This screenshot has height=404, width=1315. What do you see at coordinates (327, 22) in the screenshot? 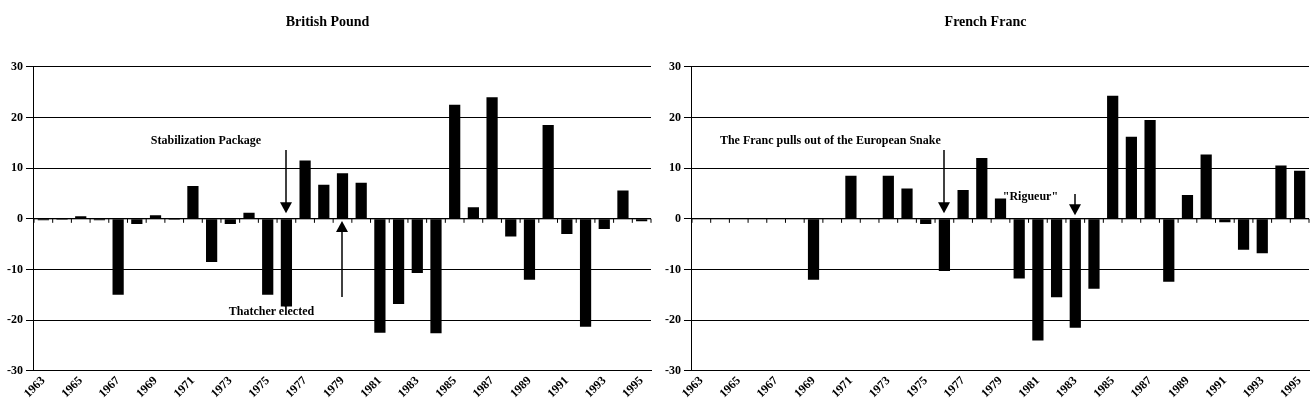
I see `chart-title: British Pound` at bounding box center [327, 22].